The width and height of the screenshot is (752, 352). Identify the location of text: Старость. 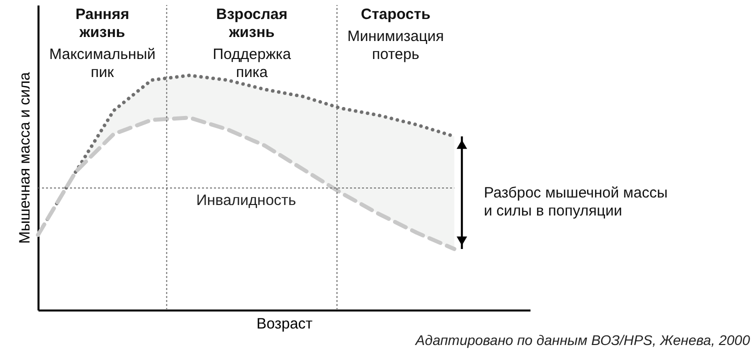
(395, 14).